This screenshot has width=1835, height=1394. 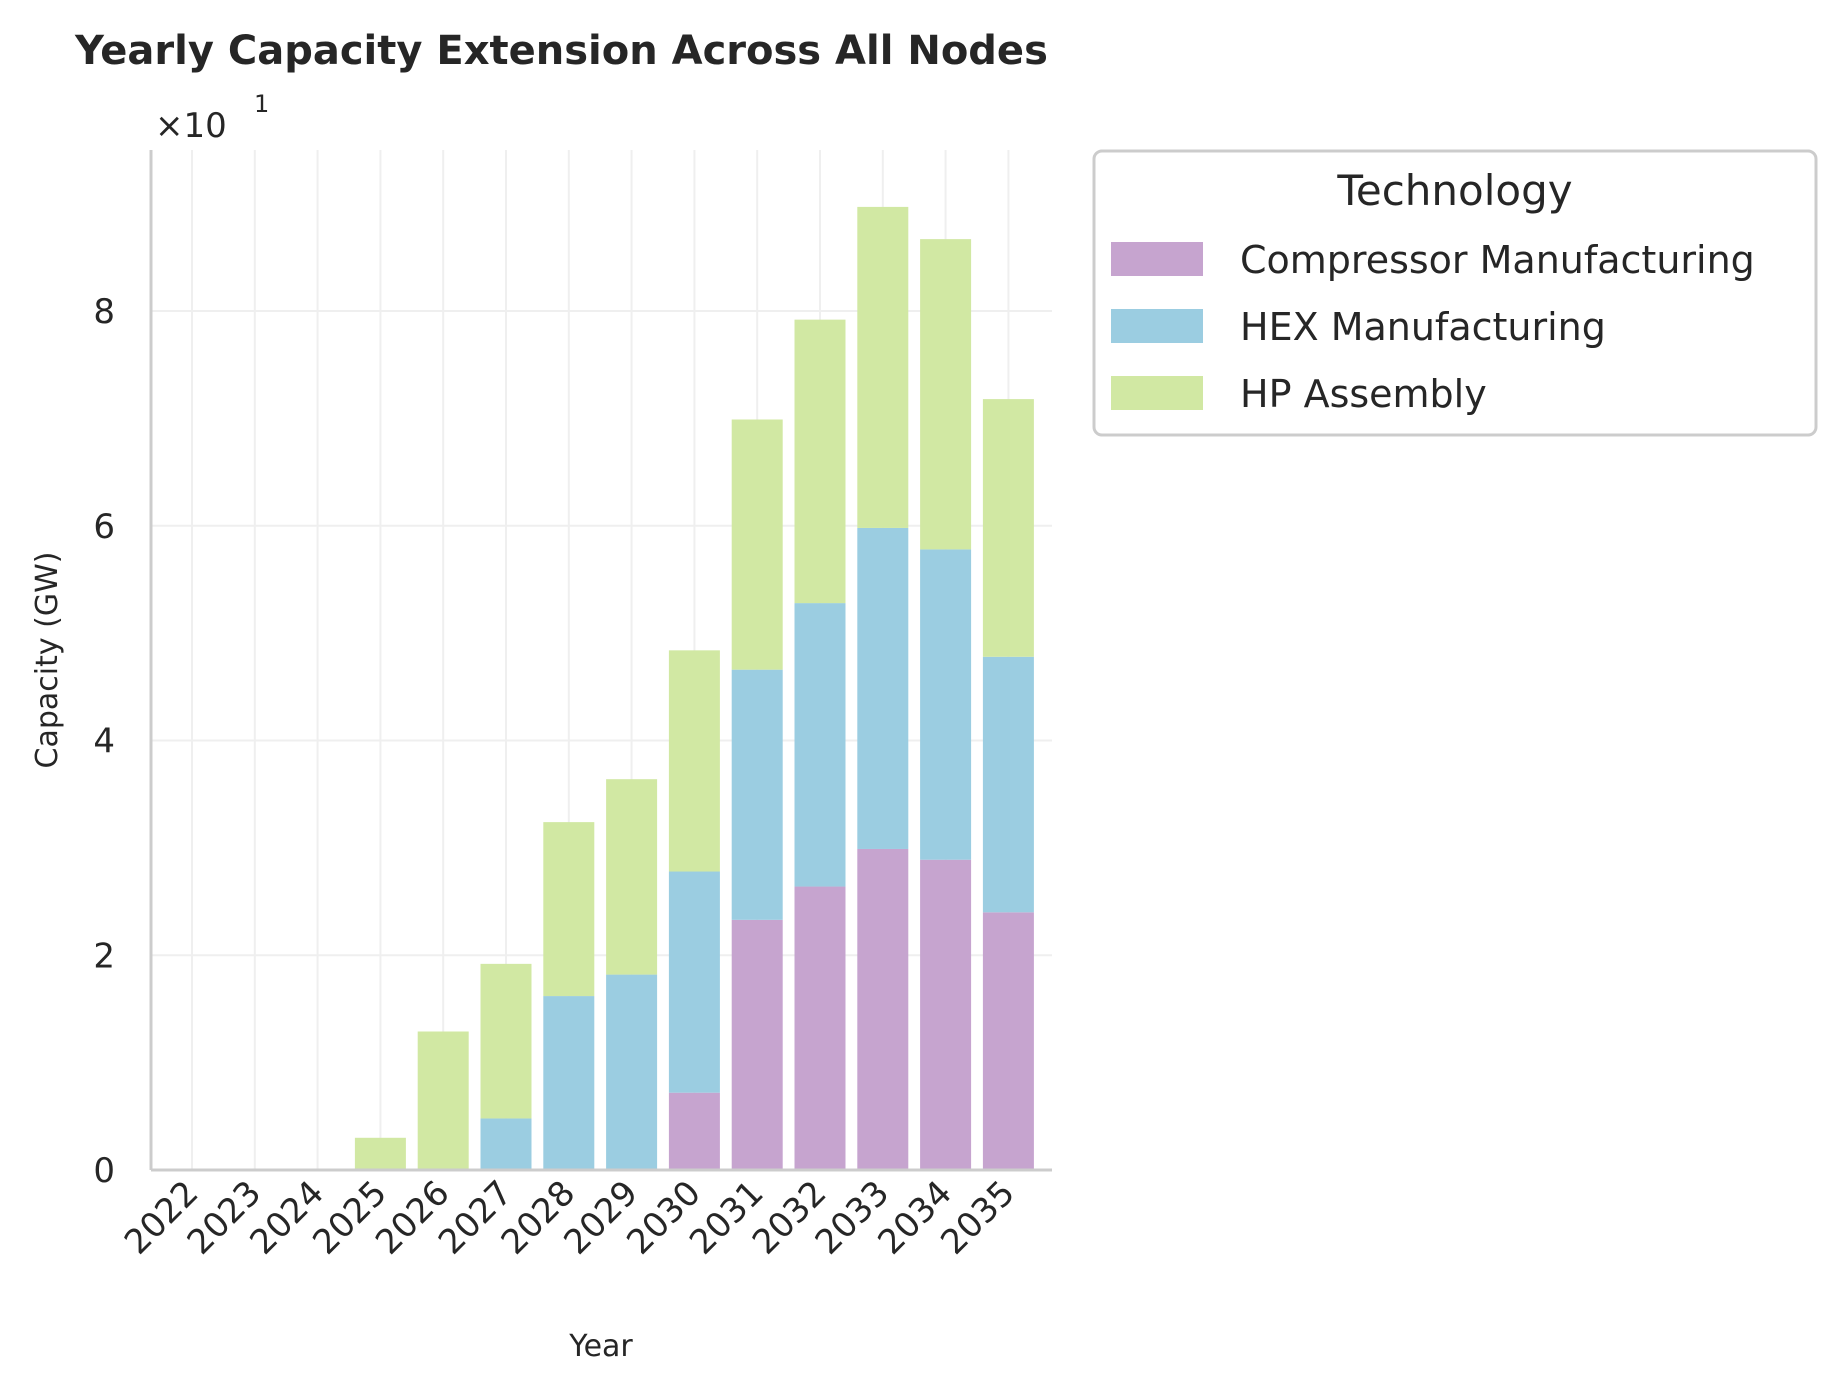 I want to click on y-tick-label: 6, so click(x=104, y=527).